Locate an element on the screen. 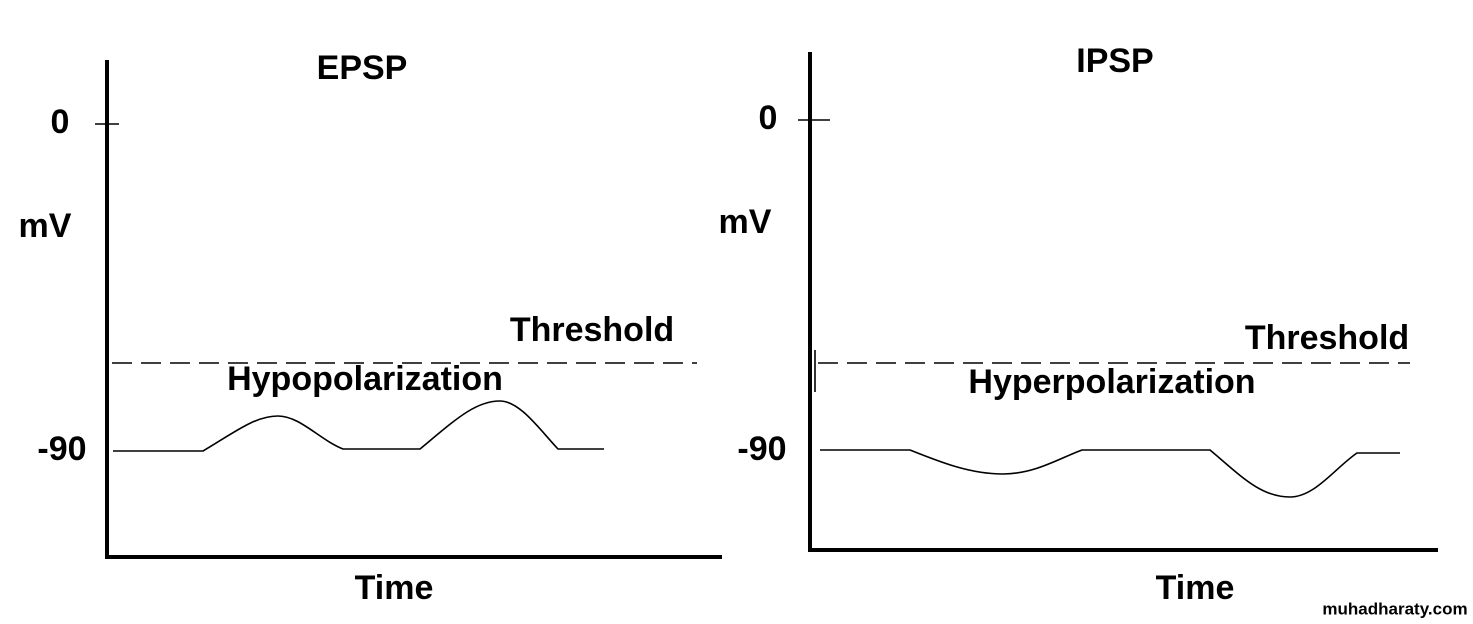 Image resolution: width=1473 pixels, height=624 pixels. curve-label: Hypopolarization is located at coordinates (365, 379).